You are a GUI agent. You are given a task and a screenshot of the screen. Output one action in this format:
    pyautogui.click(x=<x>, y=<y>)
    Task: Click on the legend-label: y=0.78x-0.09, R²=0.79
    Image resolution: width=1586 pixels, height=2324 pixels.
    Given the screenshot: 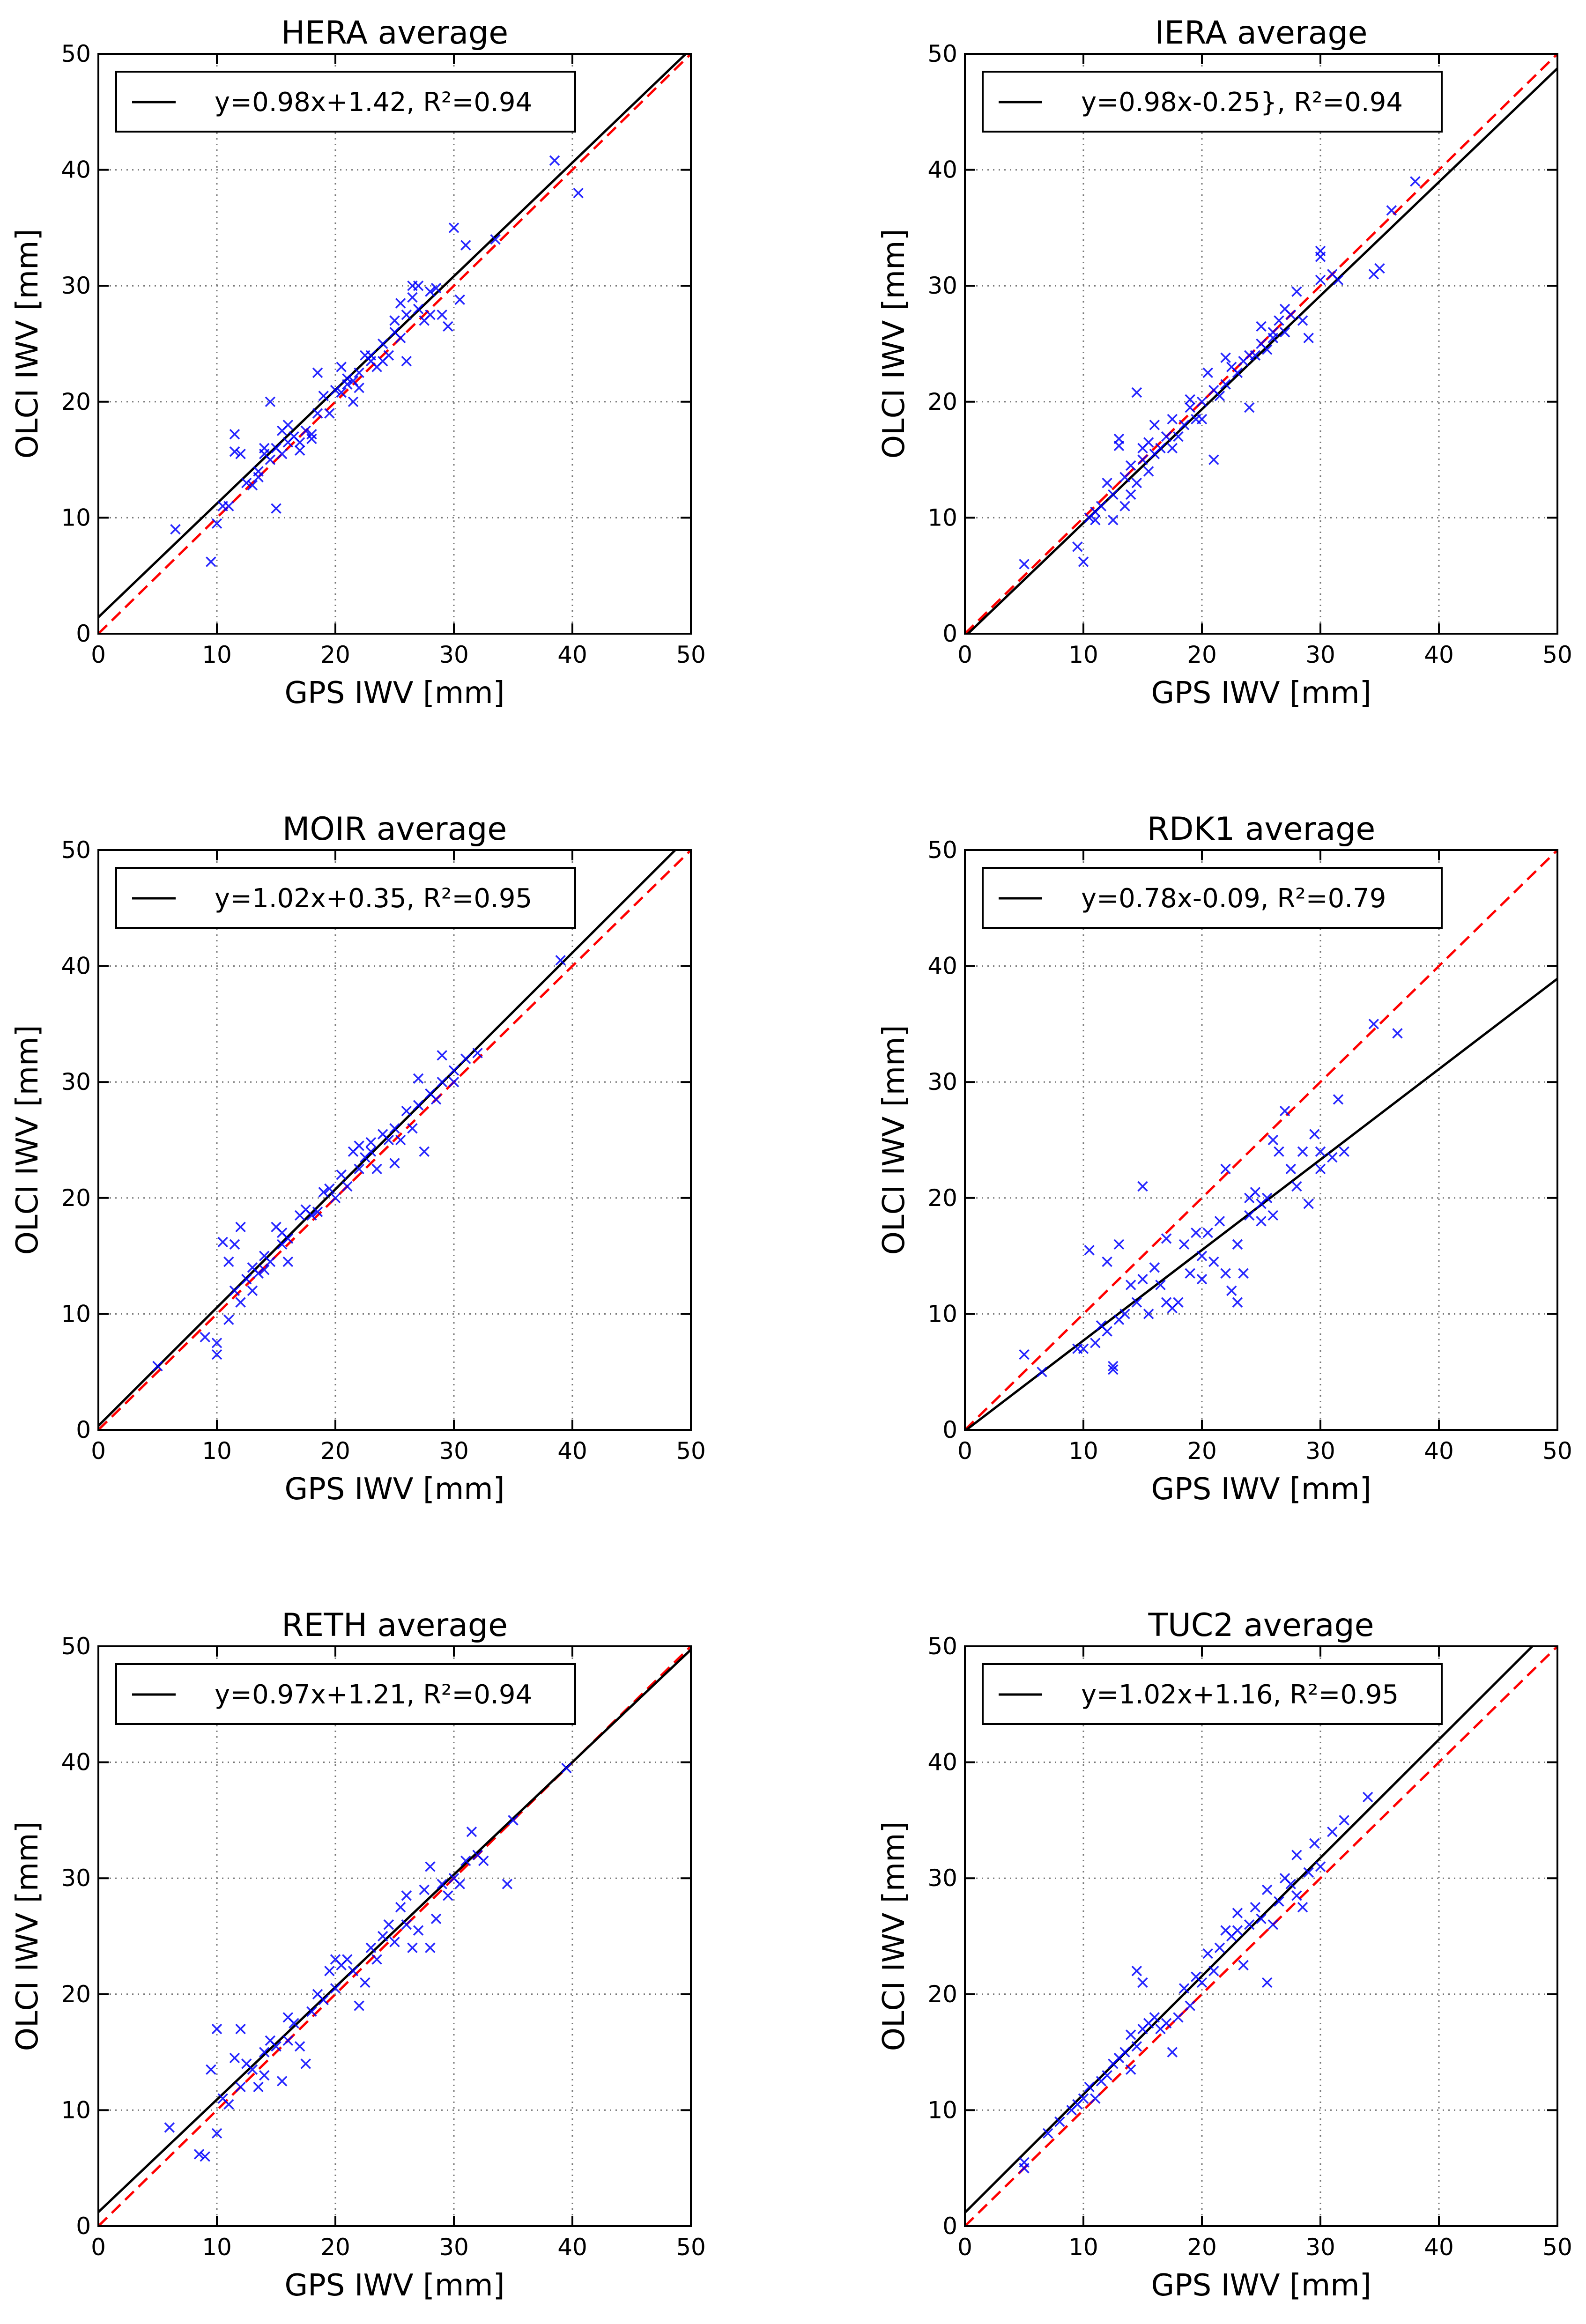 What is the action you would take?
    pyautogui.click(x=1233, y=899)
    